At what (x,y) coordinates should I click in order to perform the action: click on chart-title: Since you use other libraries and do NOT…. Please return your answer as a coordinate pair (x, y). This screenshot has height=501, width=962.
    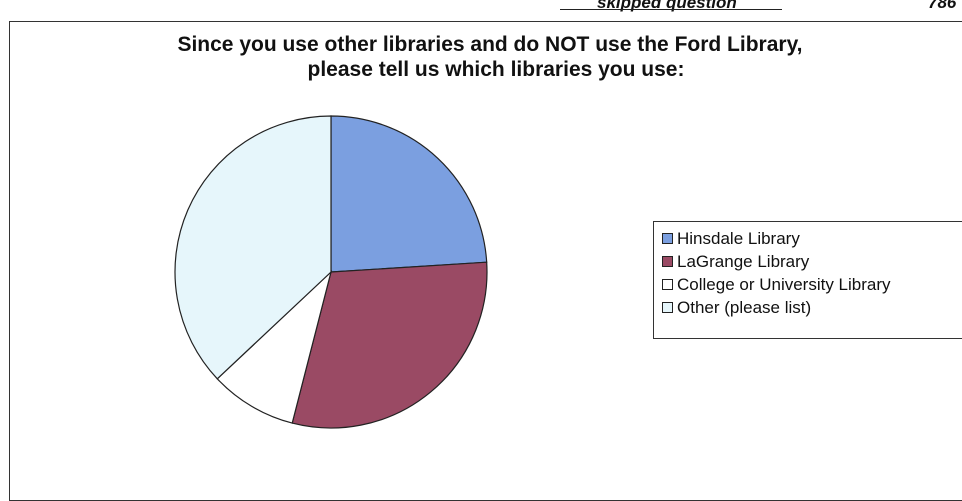
    Looking at the image, I should click on (485, 57).